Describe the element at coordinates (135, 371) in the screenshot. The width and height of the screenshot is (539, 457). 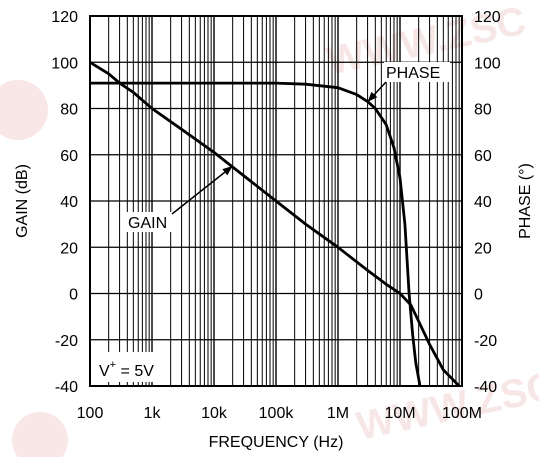
I see `supply-voltage-value: = 5V` at that location.